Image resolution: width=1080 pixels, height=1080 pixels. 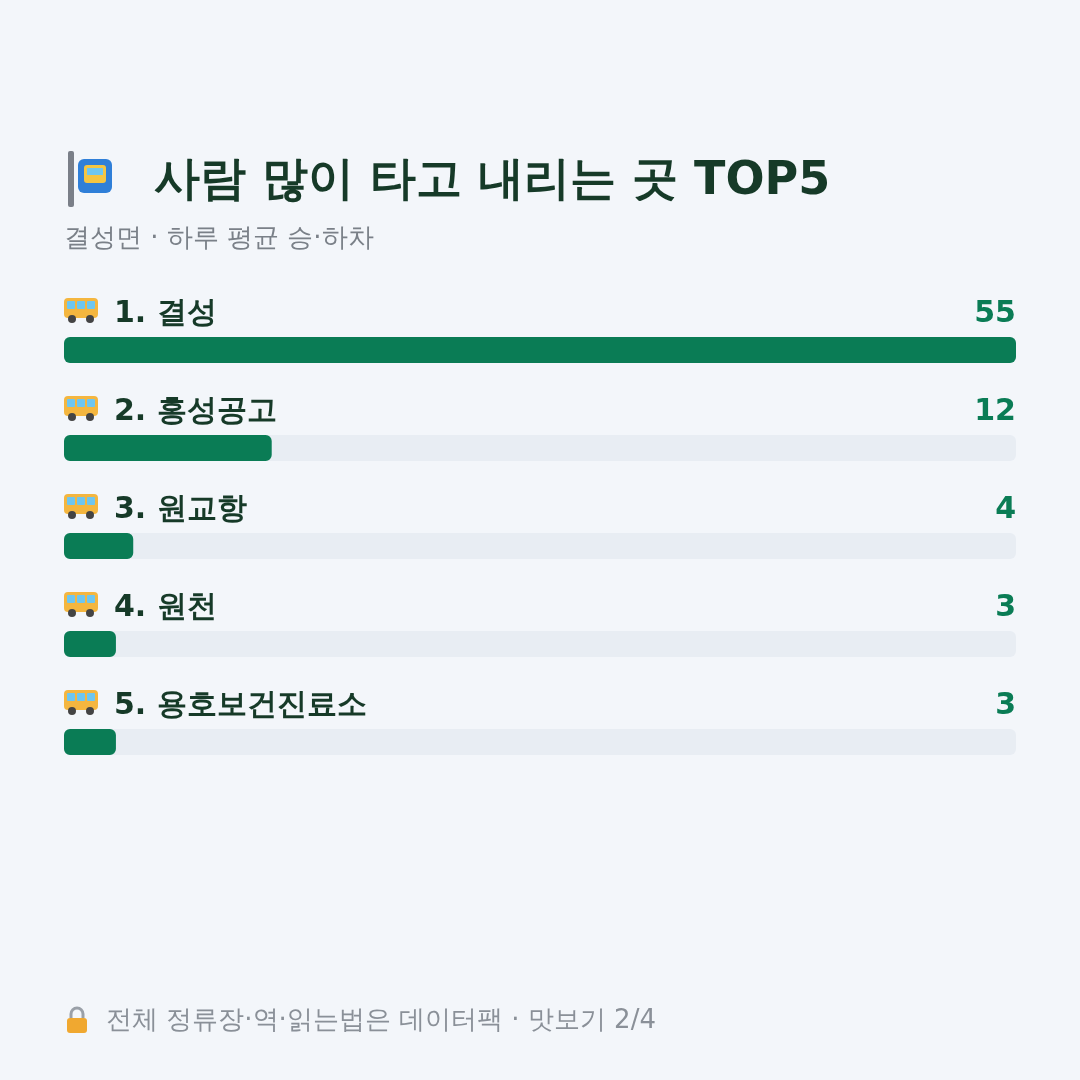 I want to click on data-label: 55, so click(x=995, y=311).